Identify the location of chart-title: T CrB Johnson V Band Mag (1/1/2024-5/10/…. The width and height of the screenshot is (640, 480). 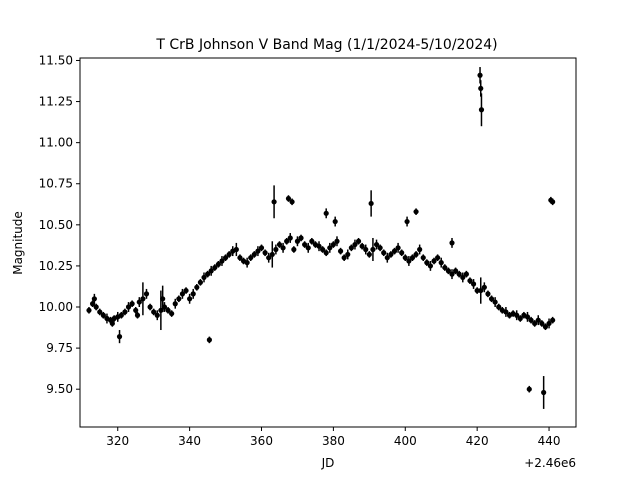
(326, 45).